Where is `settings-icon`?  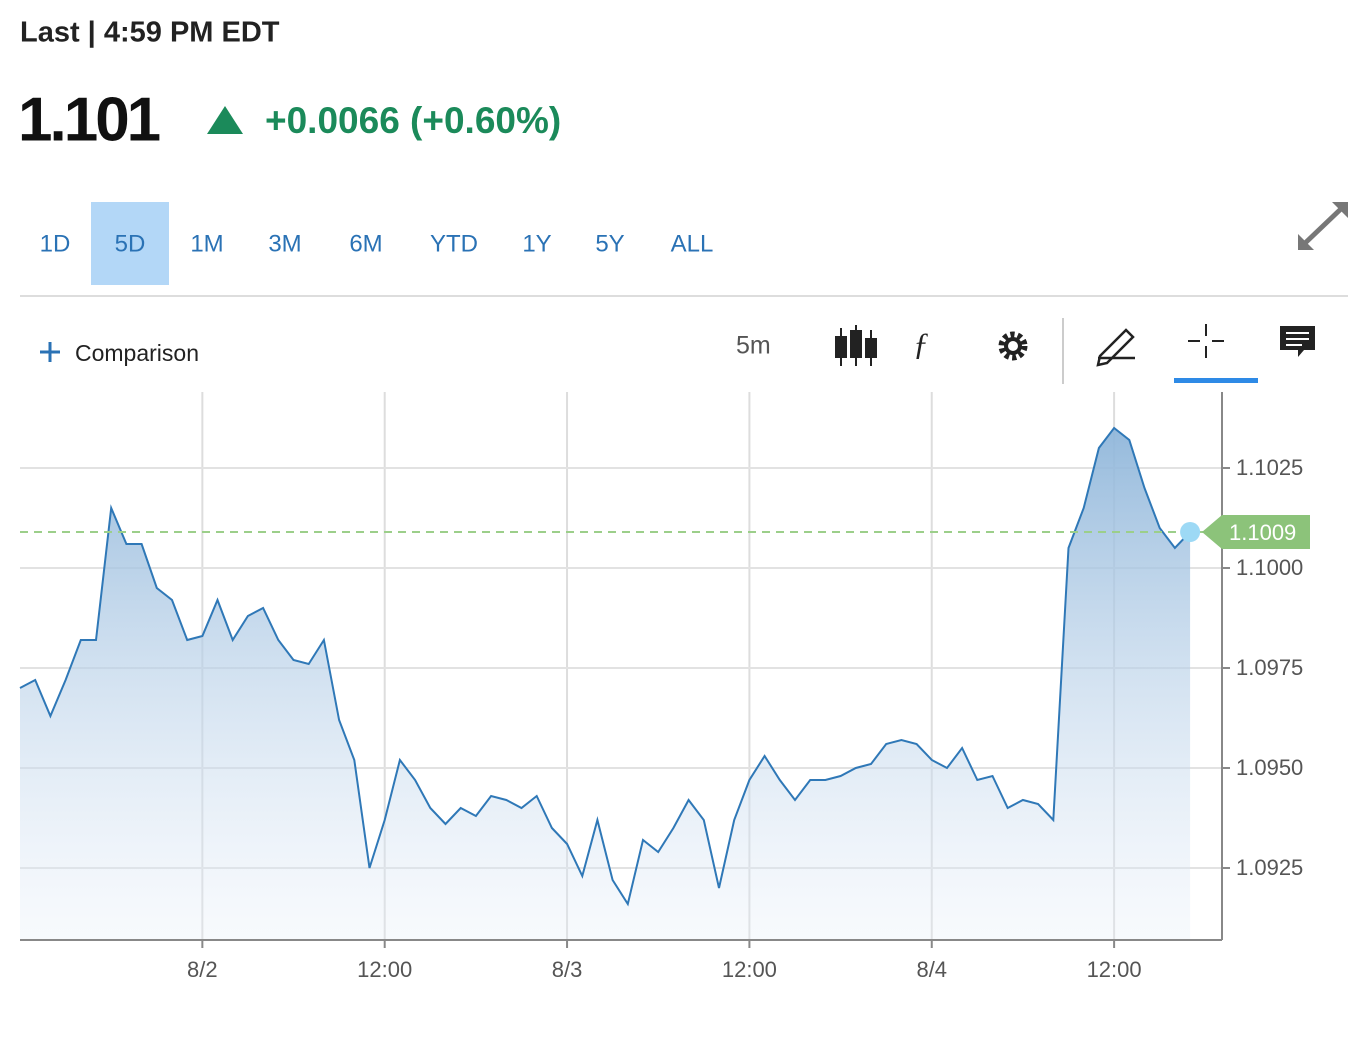 settings-icon is located at coordinates (1013, 346).